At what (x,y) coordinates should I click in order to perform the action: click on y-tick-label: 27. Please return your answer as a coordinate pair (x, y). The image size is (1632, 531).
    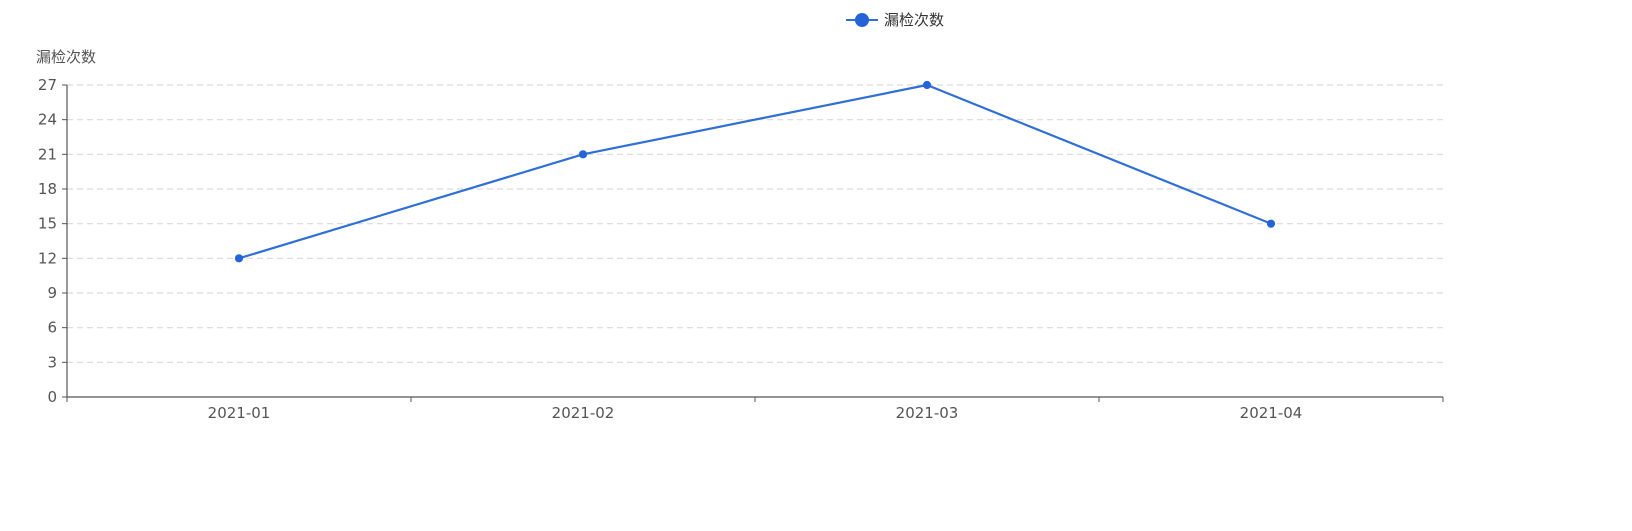
    Looking at the image, I should click on (47, 85).